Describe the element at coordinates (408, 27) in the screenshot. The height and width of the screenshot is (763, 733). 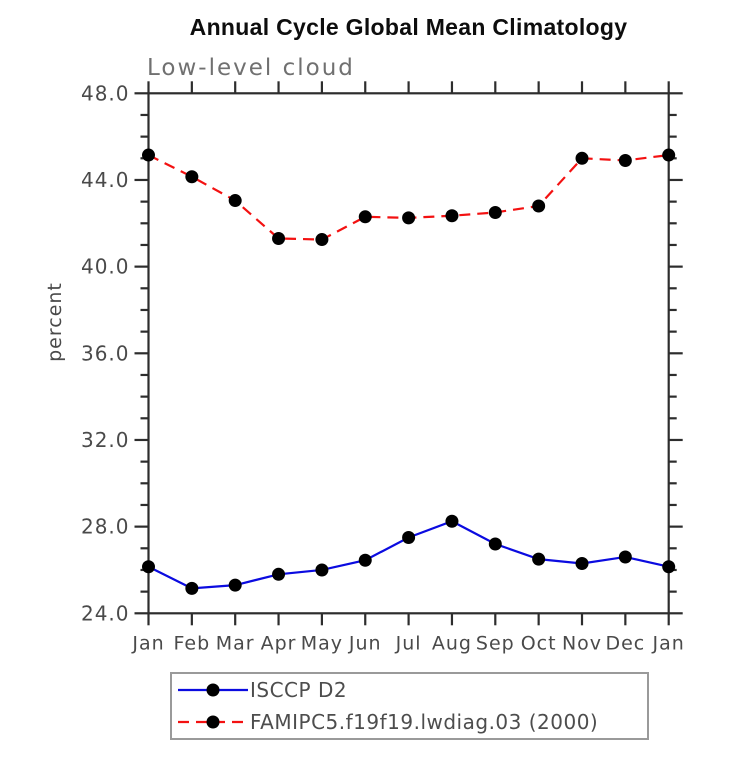
I see `chart-title: Annual Cycle Global Mean Climatology` at that location.